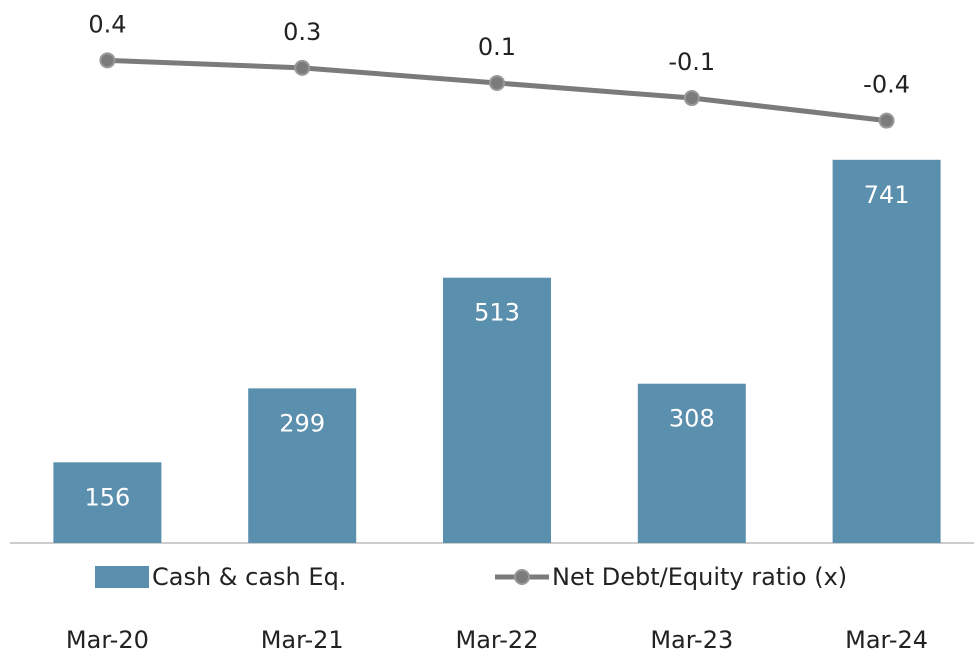 This screenshot has height=659, width=974. I want to click on bar-value-label: 156, so click(107, 497).